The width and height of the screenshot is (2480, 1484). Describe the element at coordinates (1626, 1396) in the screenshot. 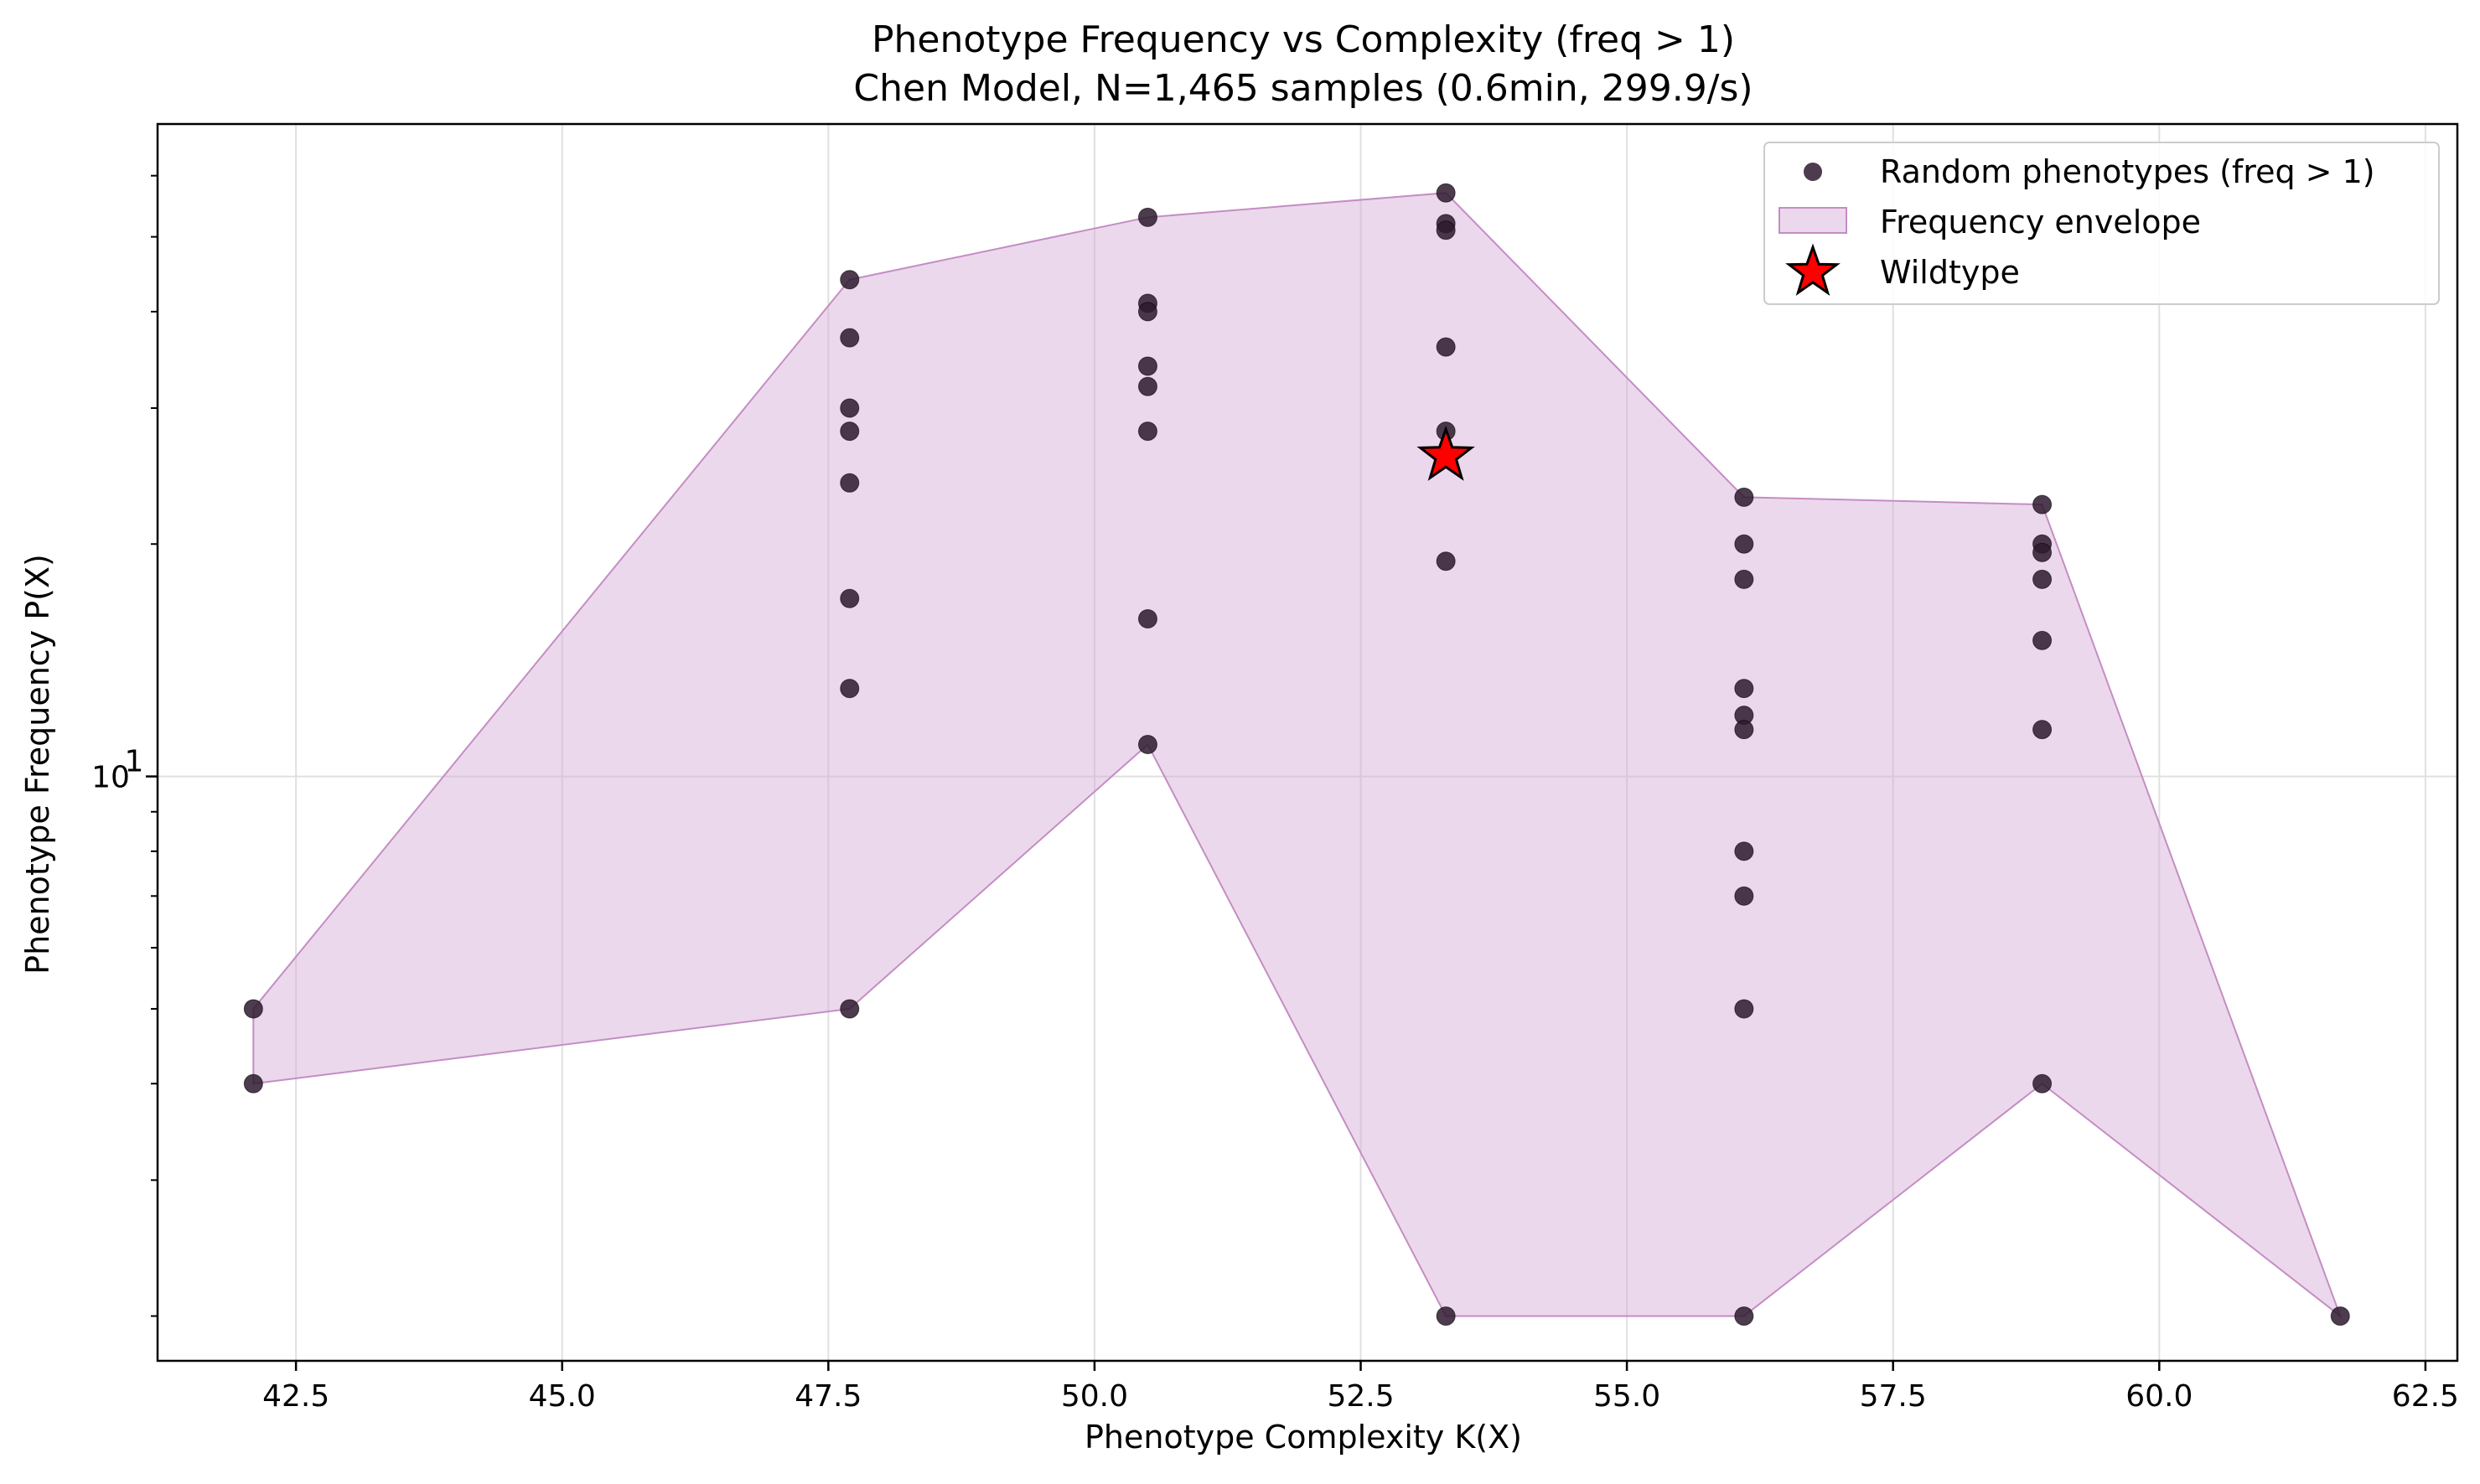

I see `x-tick-label: 55.0` at that location.